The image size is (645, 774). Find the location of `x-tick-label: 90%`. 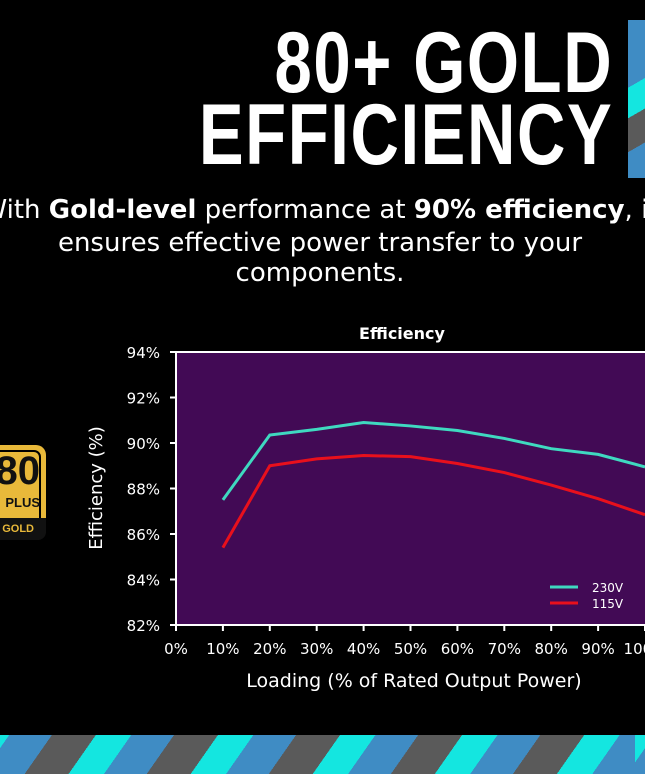

x-tick-label: 90% is located at coordinates (597, 649).